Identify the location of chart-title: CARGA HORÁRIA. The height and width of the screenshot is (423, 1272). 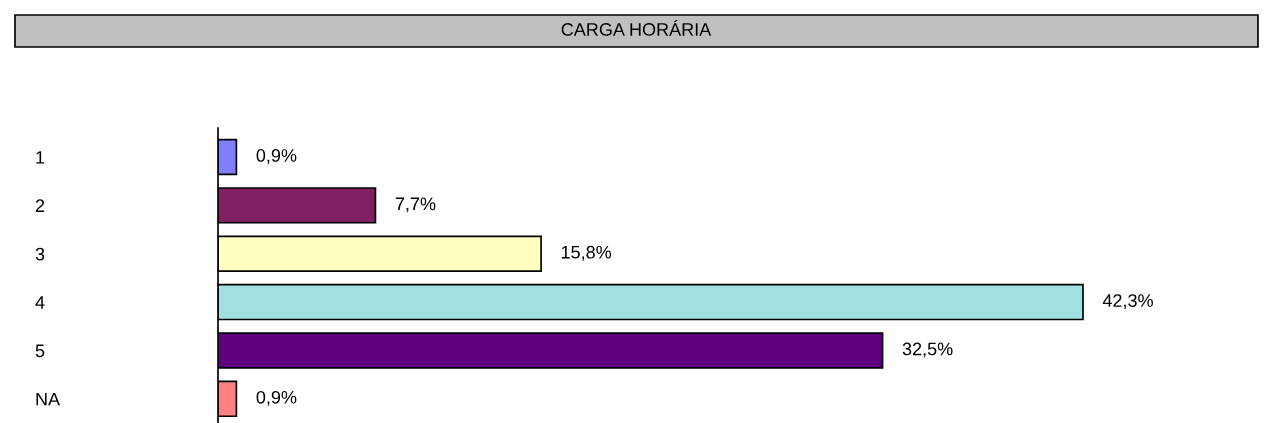
(636, 28).